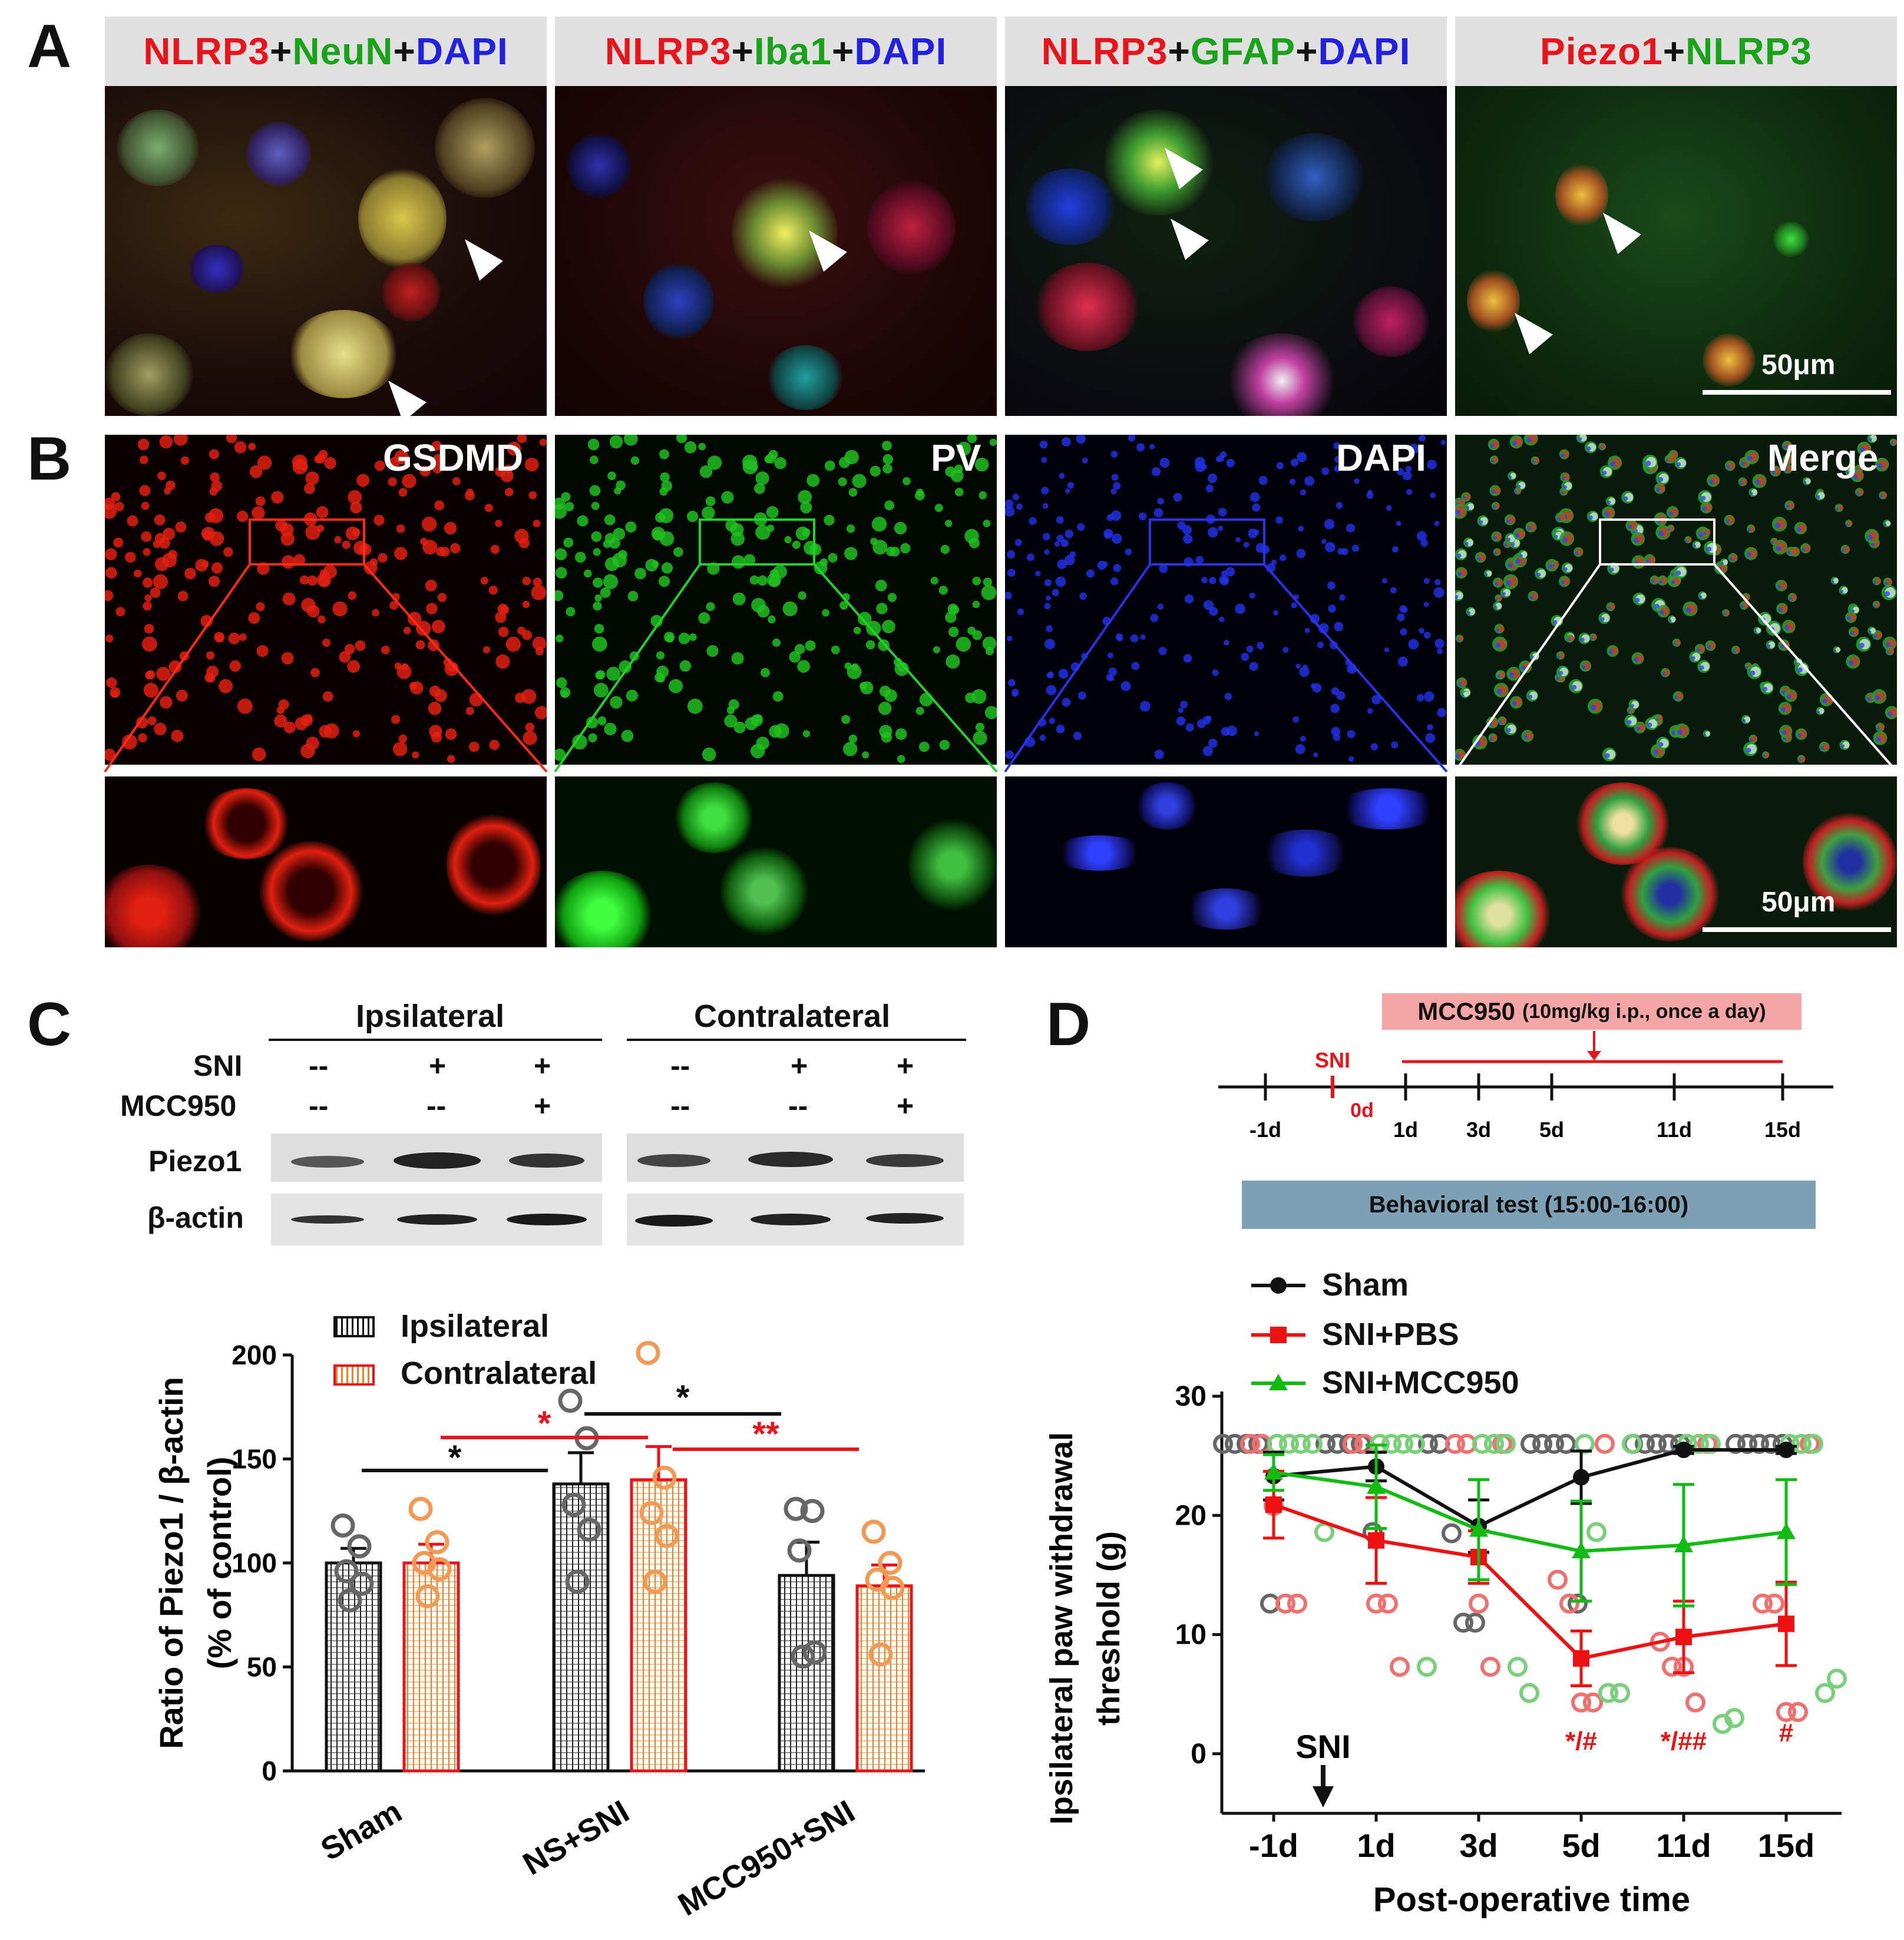 The width and height of the screenshot is (1904, 1940). What do you see at coordinates (1278, 1335) in the screenshot?
I see `legend-marker-sni-pbs` at bounding box center [1278, 1335].